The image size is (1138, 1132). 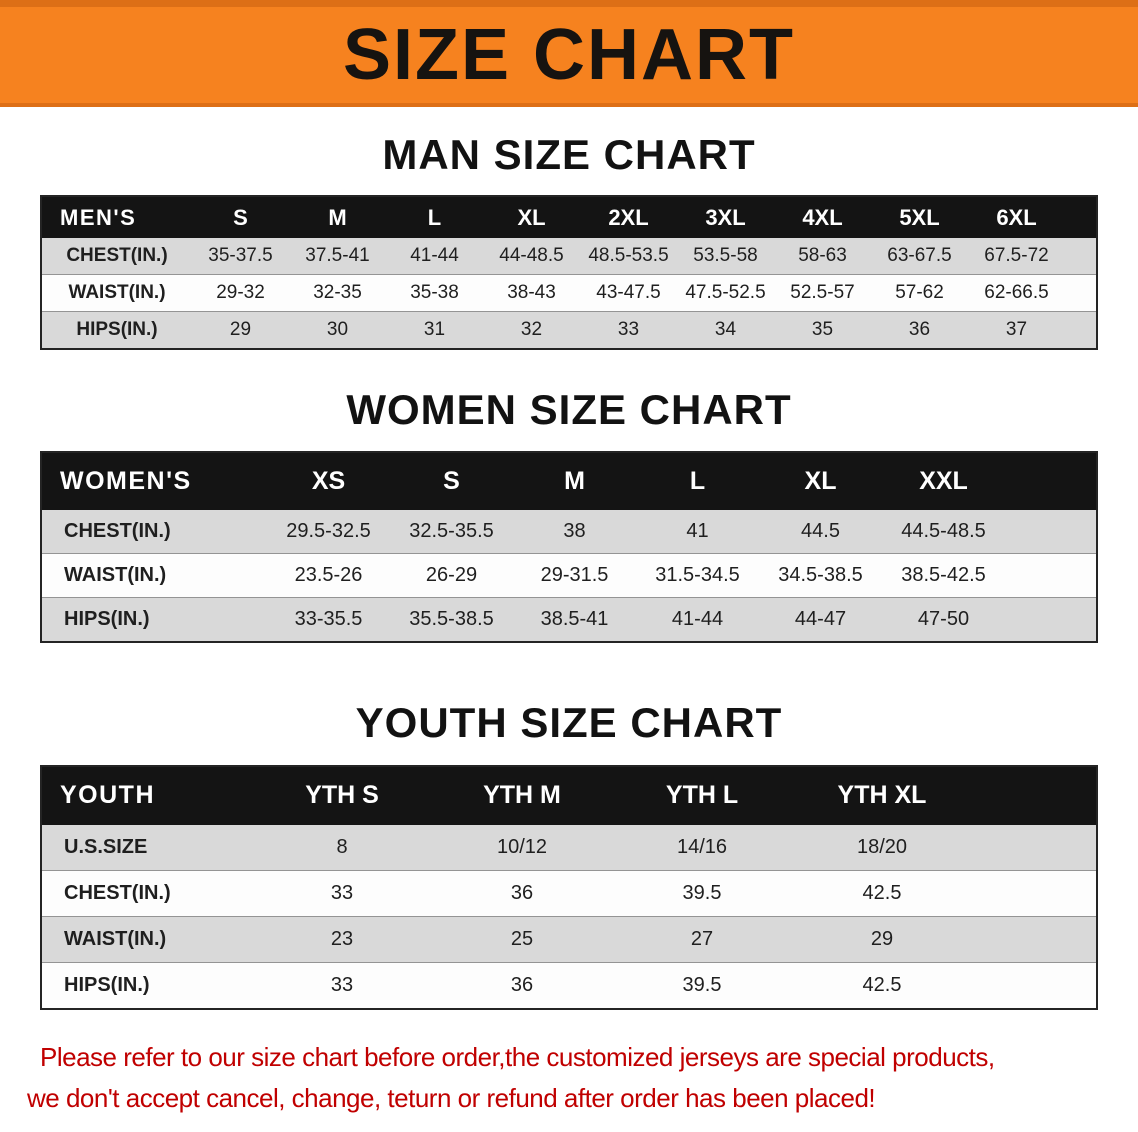 I want to click on size-value-cell: 58-63, so click(x=822, y=256).